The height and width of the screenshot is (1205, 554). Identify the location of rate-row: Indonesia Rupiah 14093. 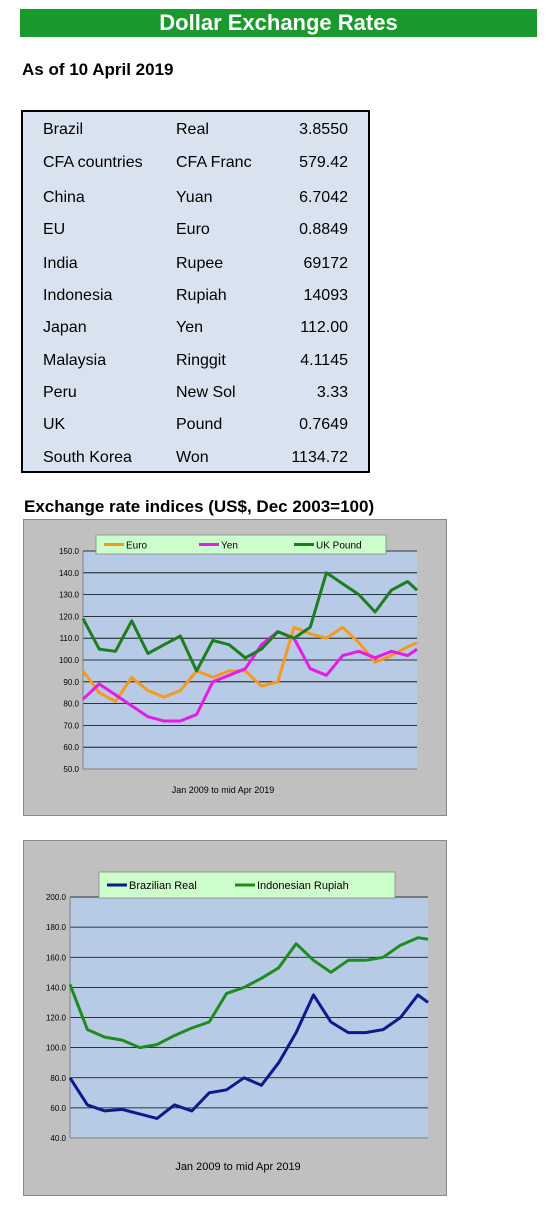
(195, 296).